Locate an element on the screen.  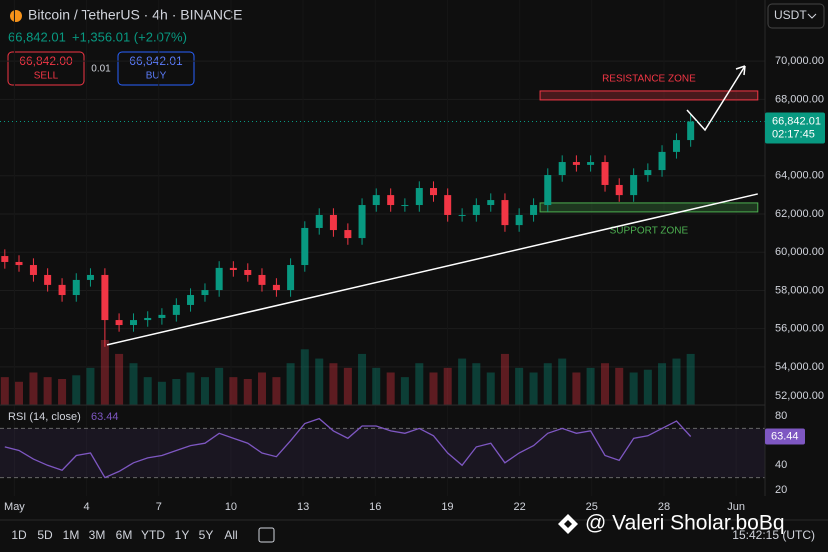
range-button: 5D is located at coordinates (45, 535).